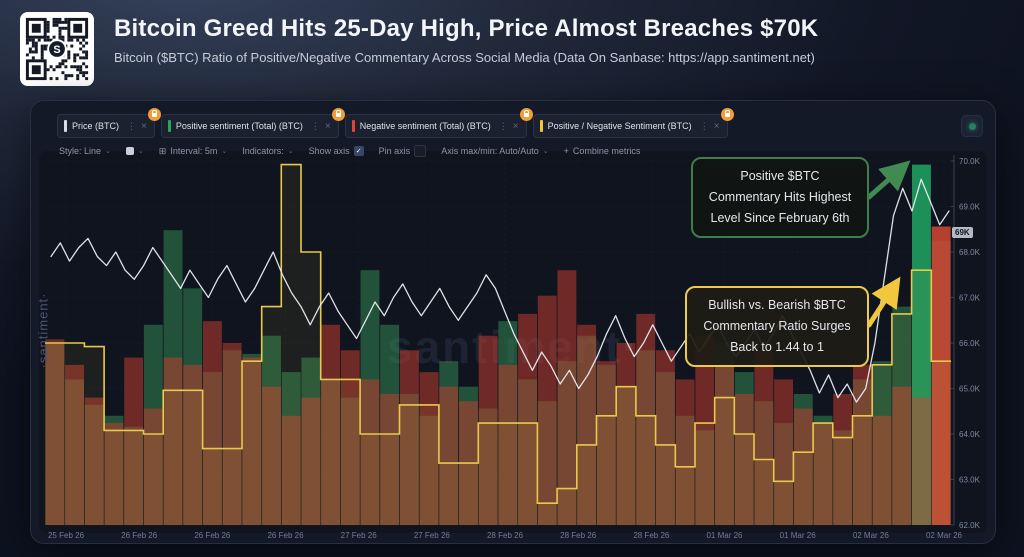  I want to click on svg-text: 69.0K, so click(970, 207).